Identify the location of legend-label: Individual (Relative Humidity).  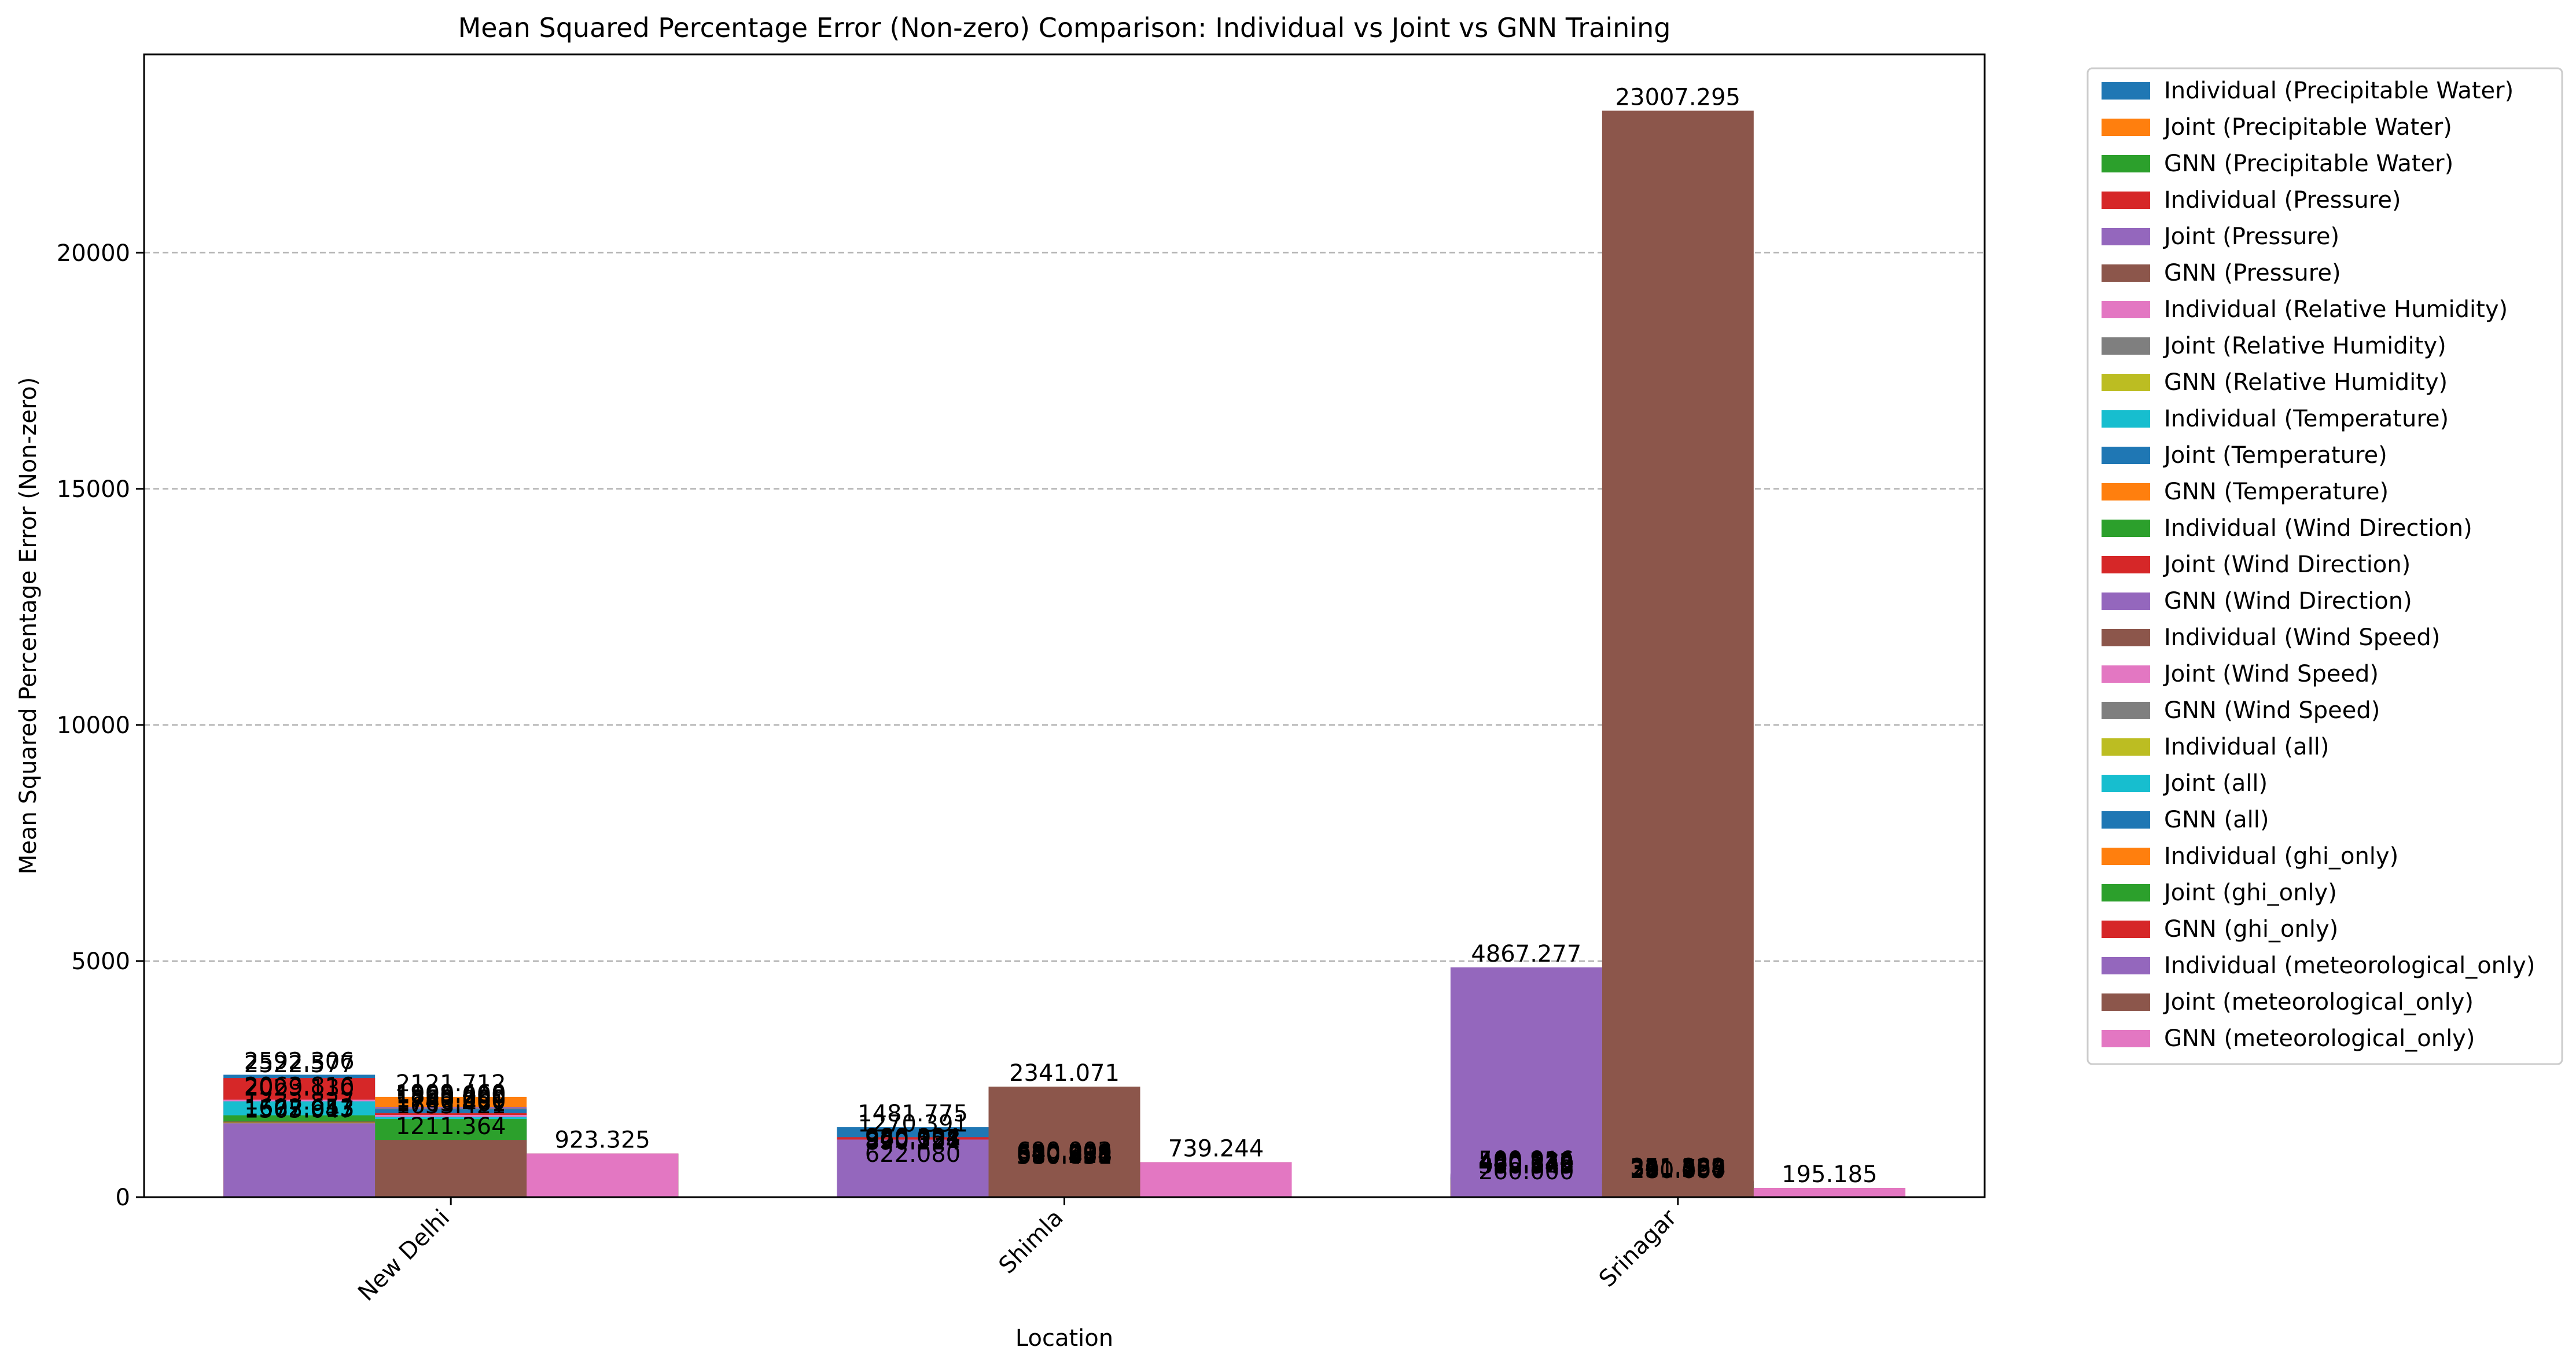
(2336, 309).